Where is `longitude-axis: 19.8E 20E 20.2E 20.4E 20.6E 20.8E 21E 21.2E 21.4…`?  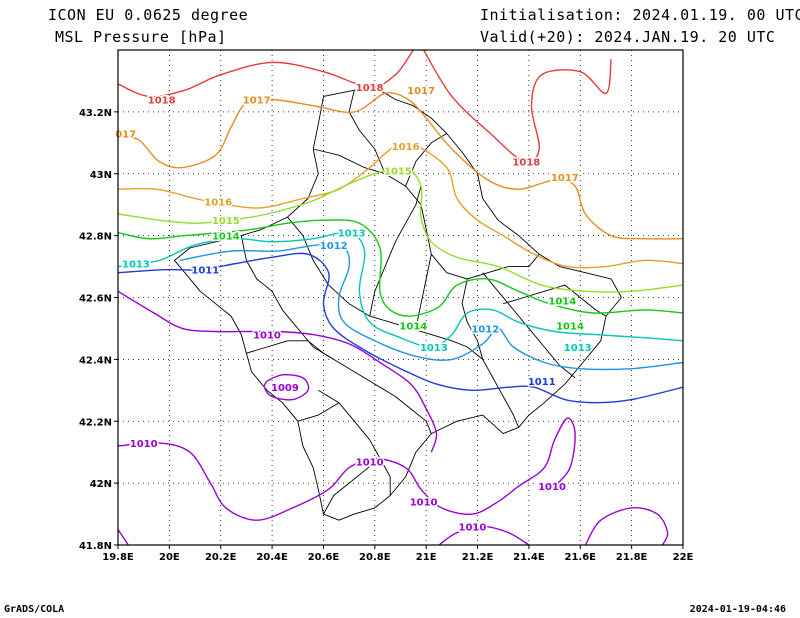
longitude-axis: 19.8E 20E 20.2E 20.4E 20.6E 20.8E 21E 21.2E 21.4… is located at coordinates (398, 554).